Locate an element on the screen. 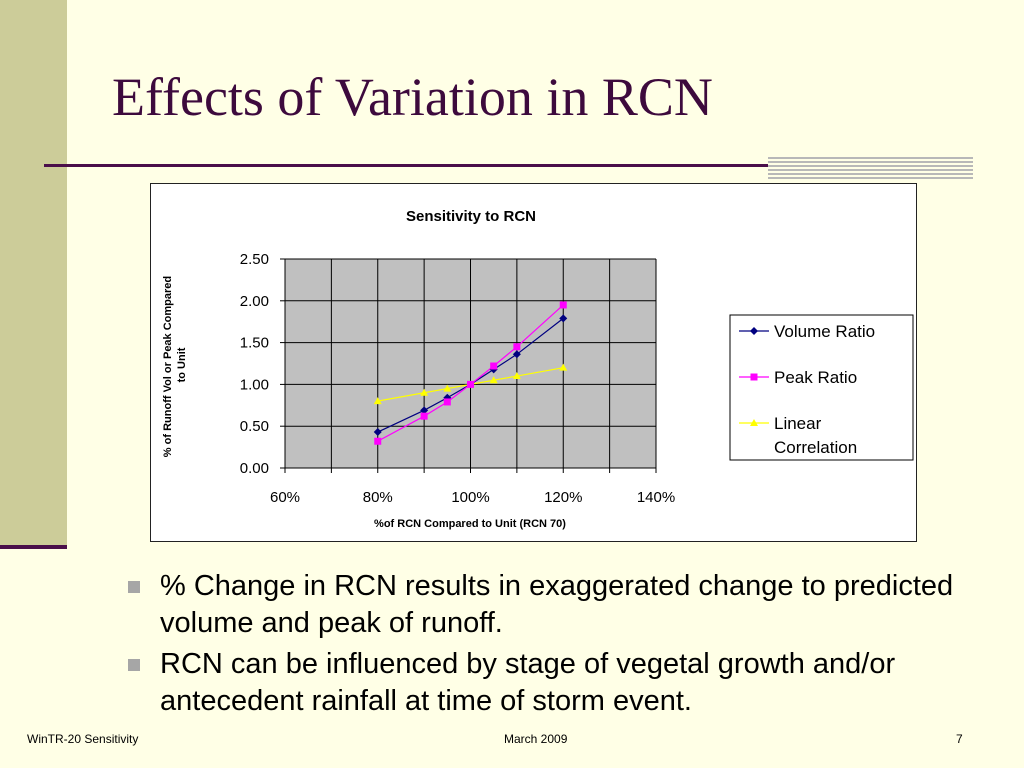 The height and width of the screenshot is (768, 1024). chart-title: Sensitivity to RCN is located at coordinates (471, 216).